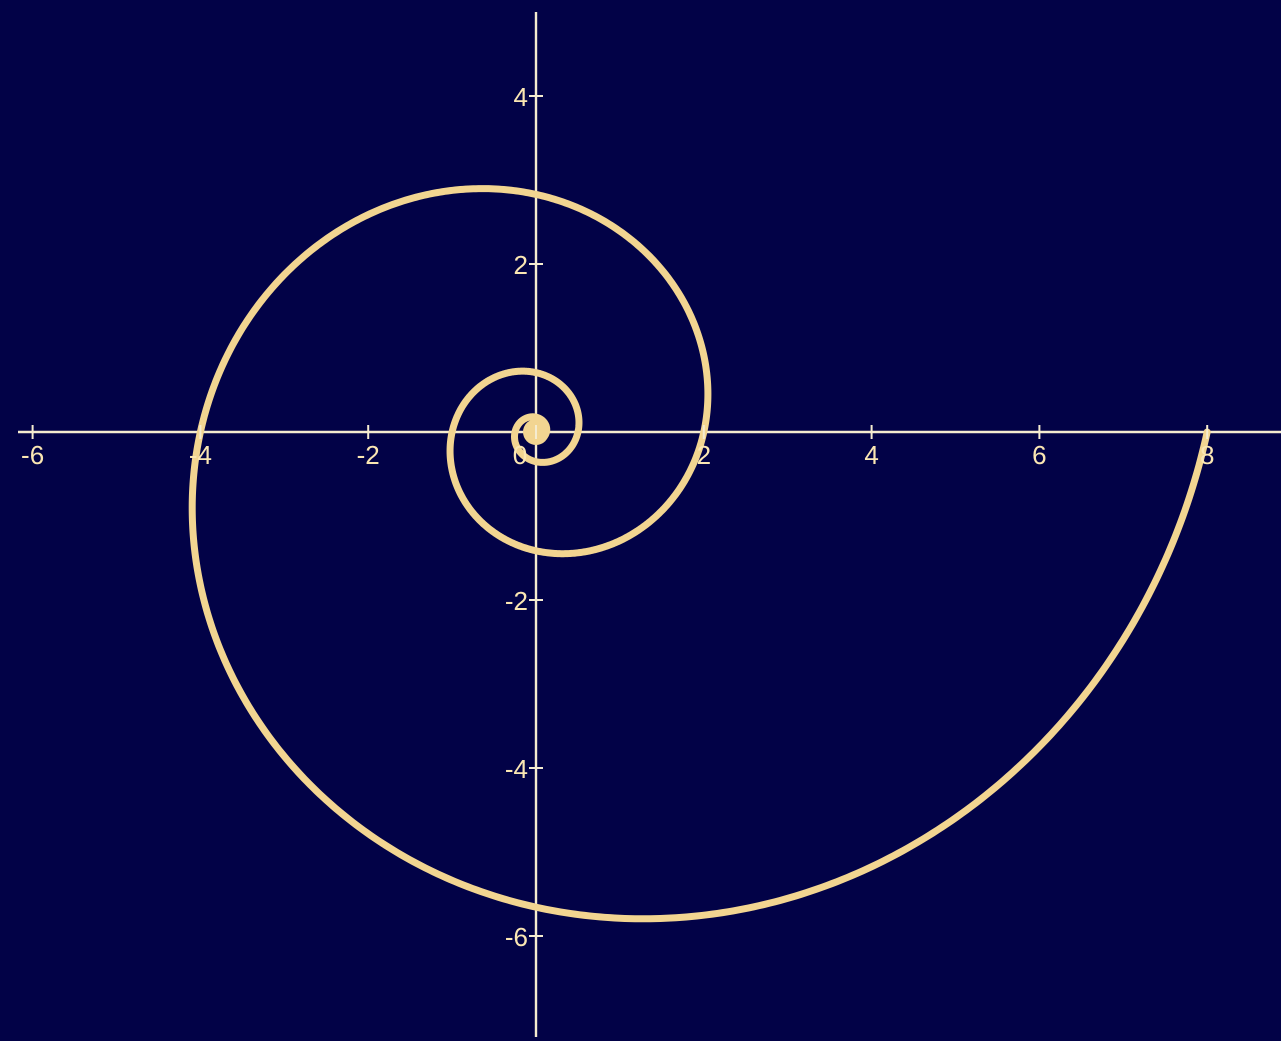  Describe the element at coordinates (516, 937) in the screenshot. I see `y-tick-label: -6` at that location.